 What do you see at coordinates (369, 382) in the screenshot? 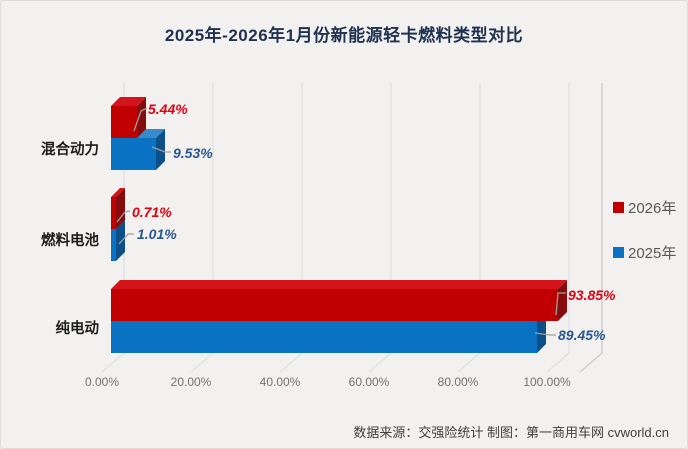
I see `x-tick-60: 60.00%` at bounding box center [369, 382].